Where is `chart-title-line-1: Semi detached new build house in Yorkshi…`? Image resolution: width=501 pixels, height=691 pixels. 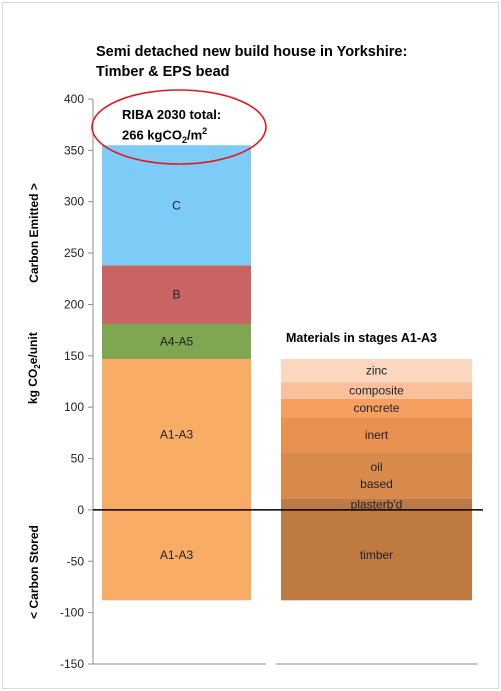 chart-title-line-1: Semi detached new build house in Yorkshi… is located at coordinates (252, 52).